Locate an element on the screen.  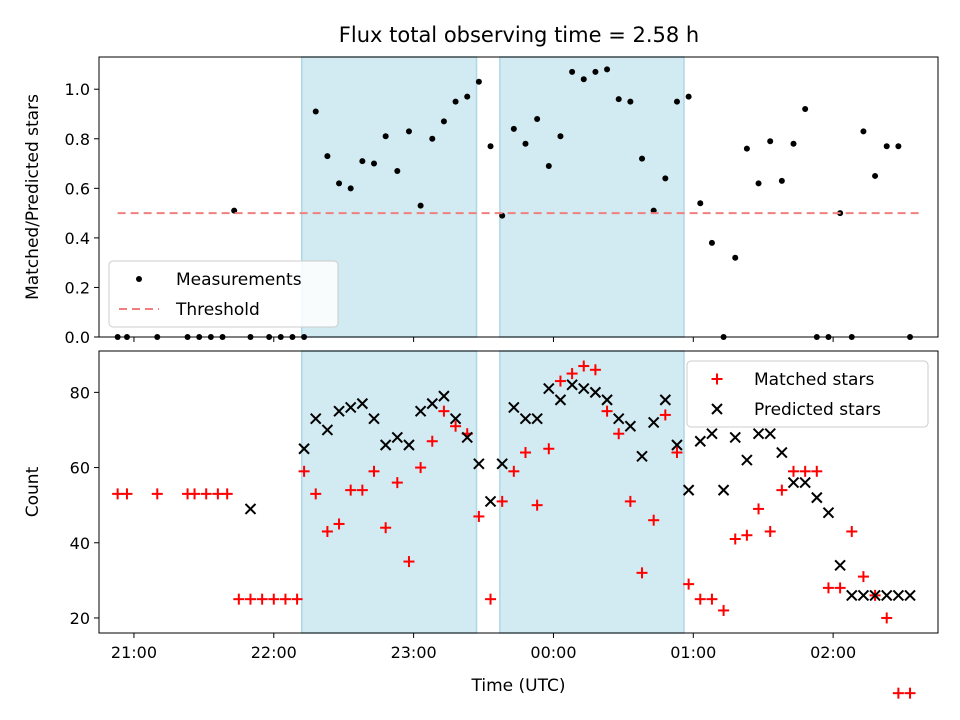
x-tick-label: 23:00 is located at coordinates (414, 652).